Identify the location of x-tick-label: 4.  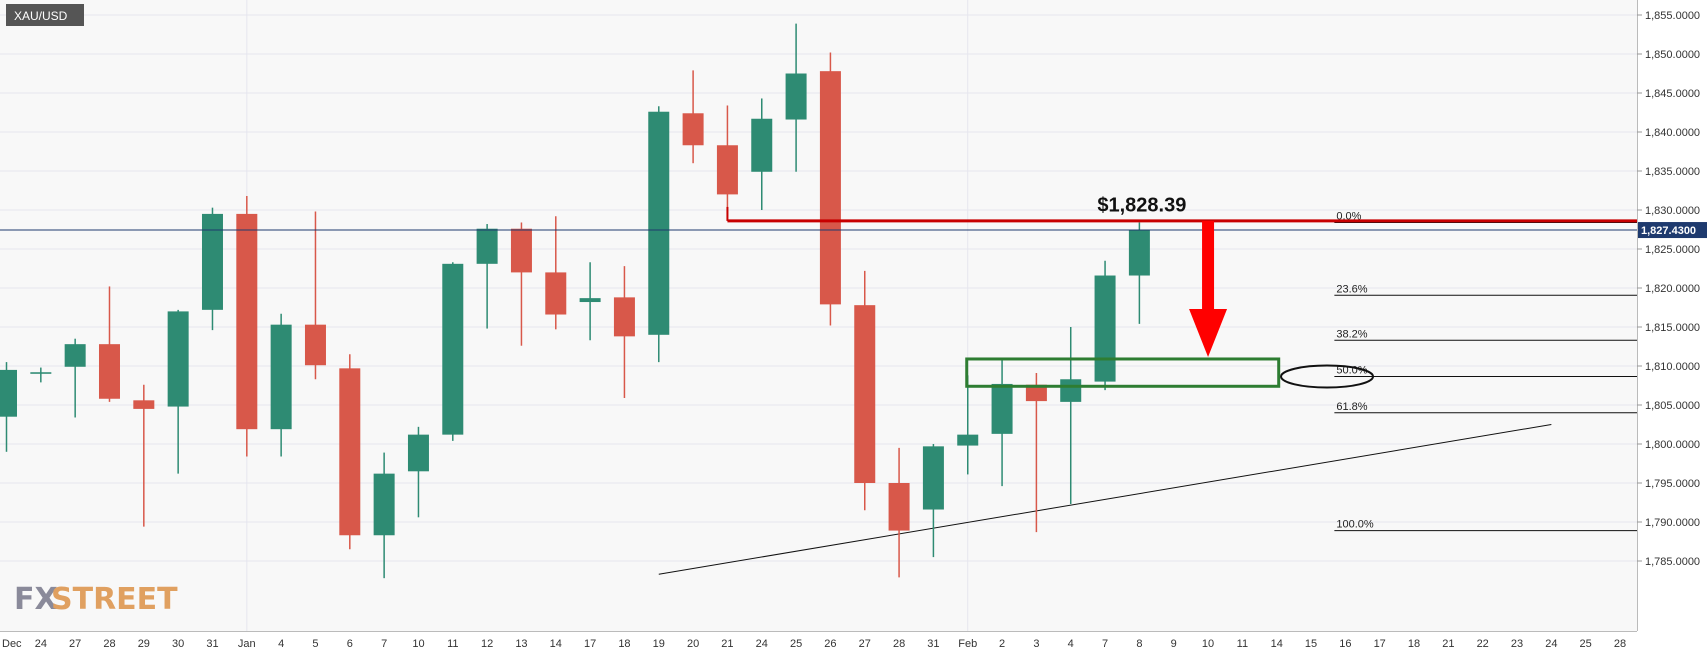
(1071, 644).